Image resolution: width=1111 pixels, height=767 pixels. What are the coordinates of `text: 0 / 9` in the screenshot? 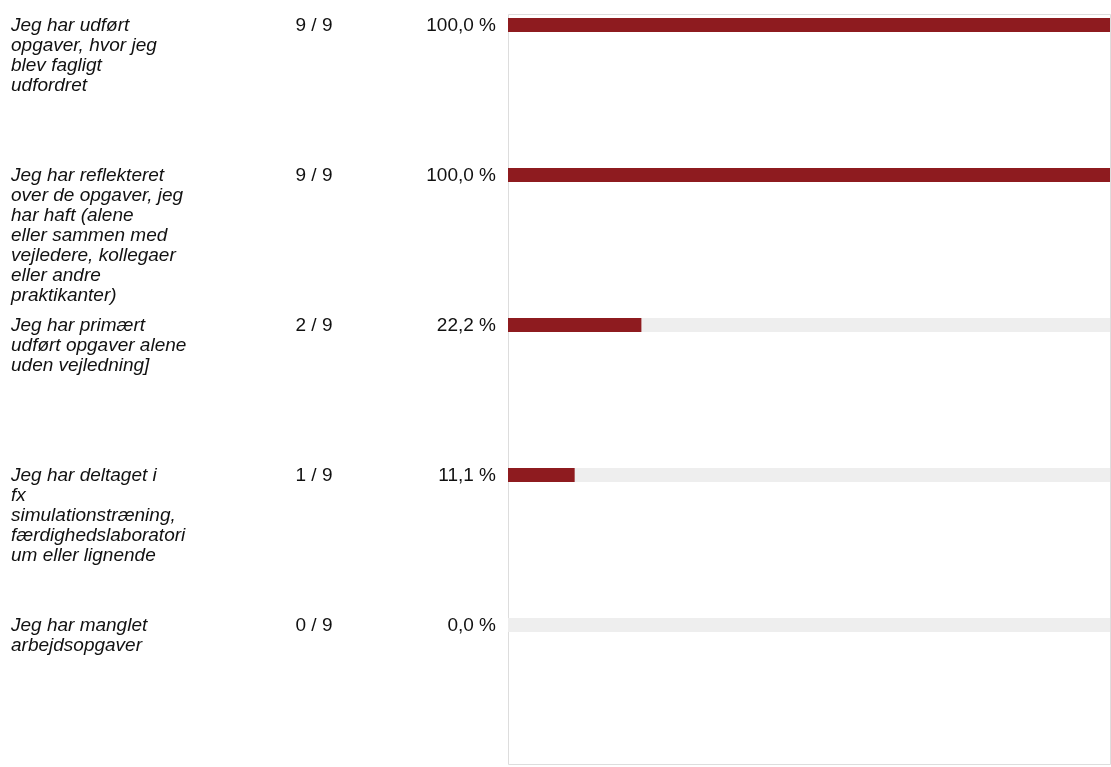 It's located at (314, 624).